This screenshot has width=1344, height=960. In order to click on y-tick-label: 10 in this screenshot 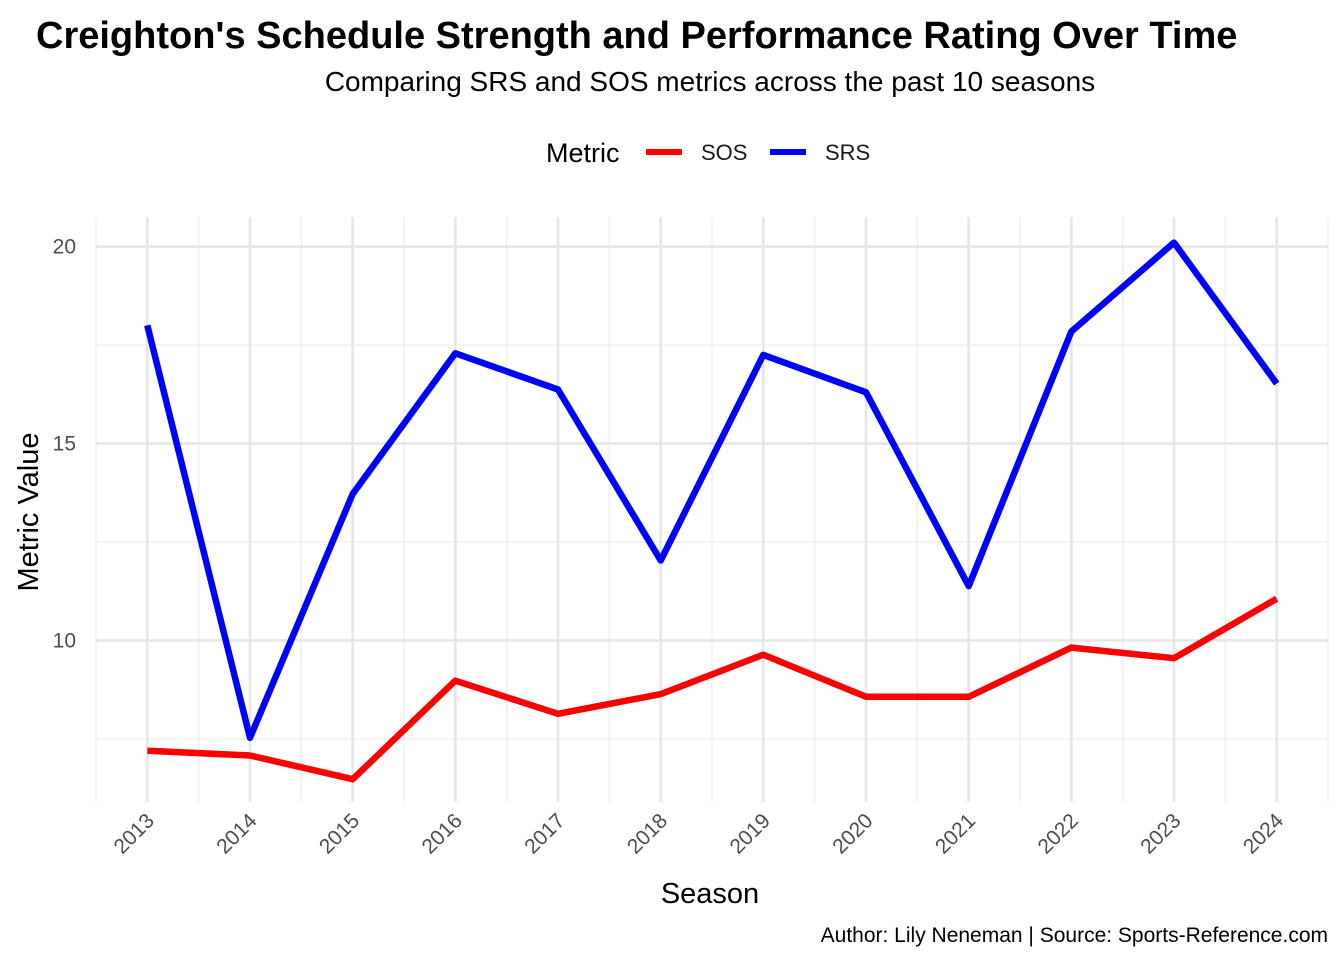, I will do `click(64, 640)`.